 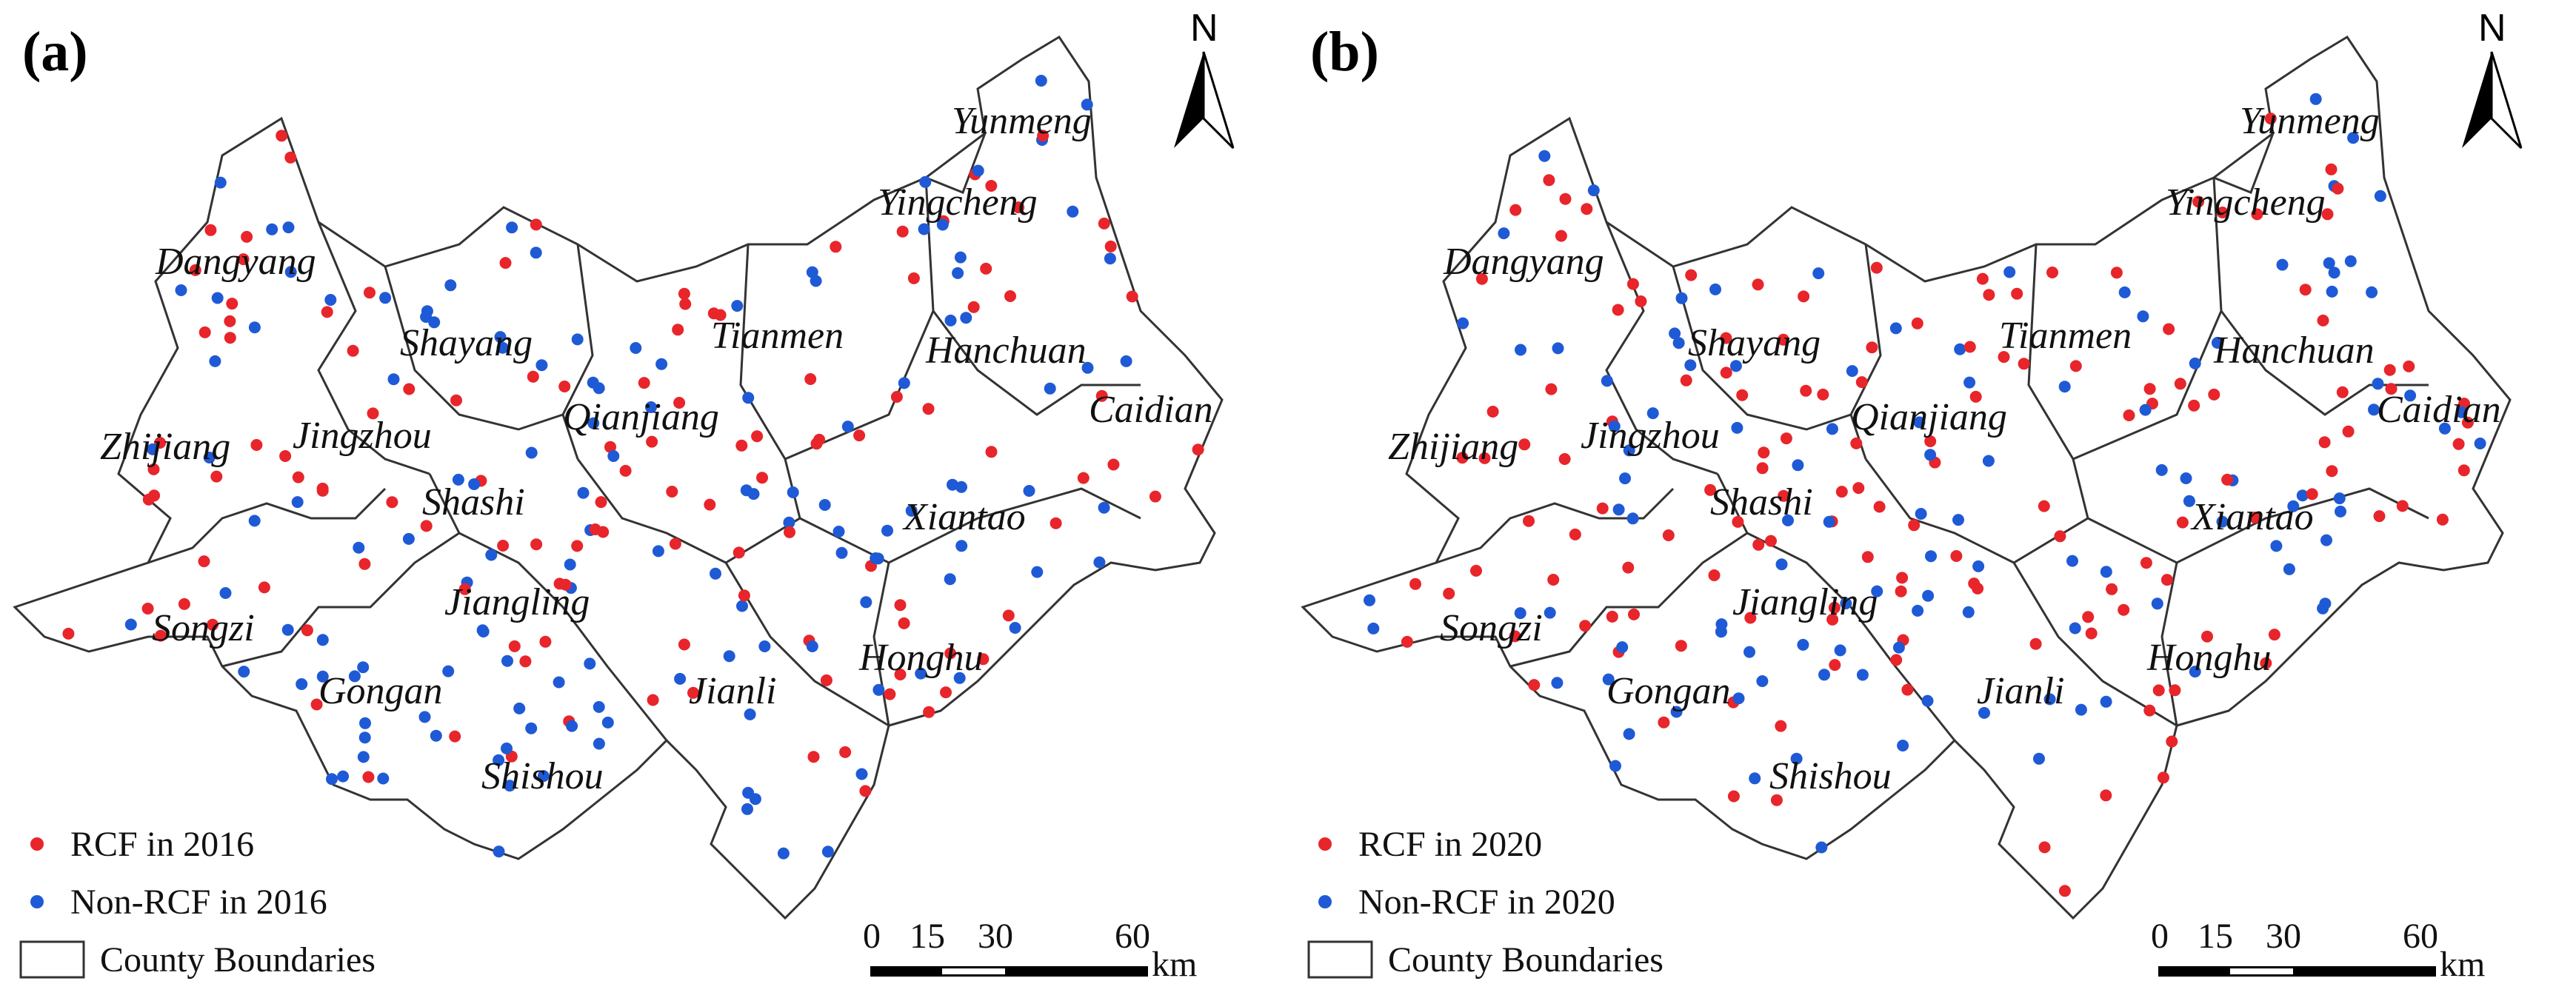 I want to click on legend-rcf-marker, so click(x=1325, y=844).